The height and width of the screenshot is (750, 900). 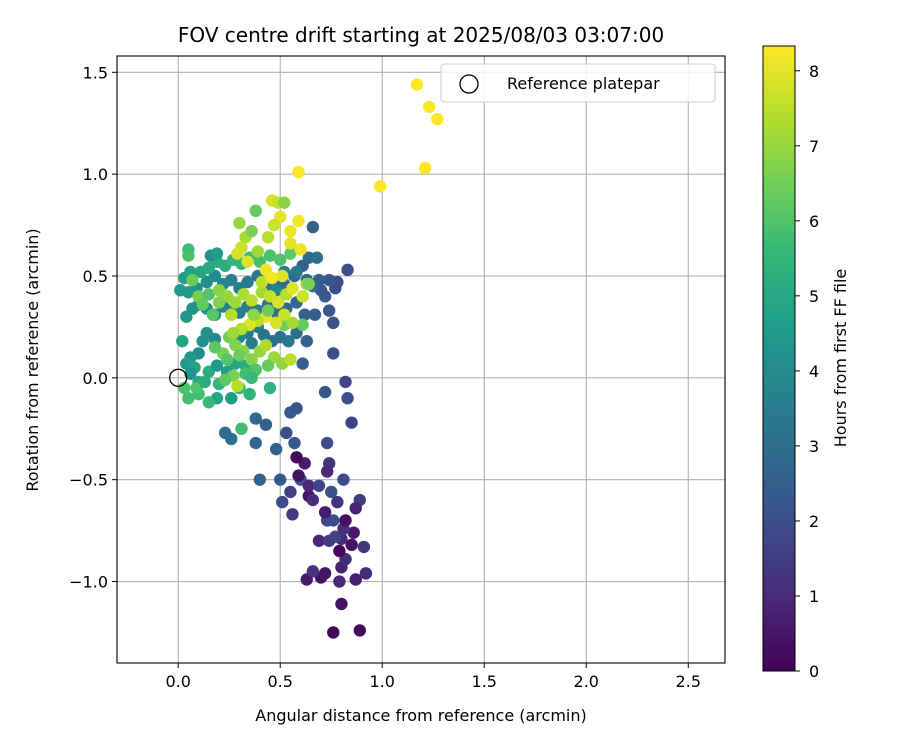 I want to click on colorbar: 0 1 2 3 4 5 6 7 8 Hours from first FF file, so click(x=806, y=363).